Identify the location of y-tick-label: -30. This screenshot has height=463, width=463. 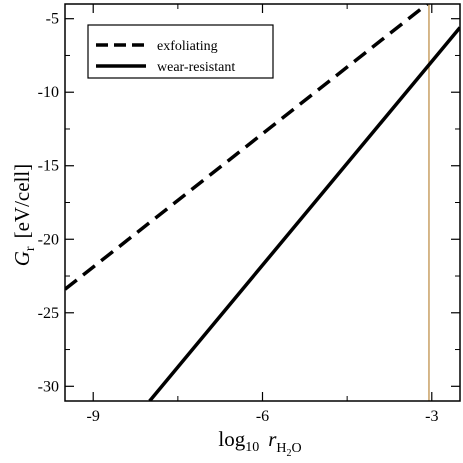
(48, 386).